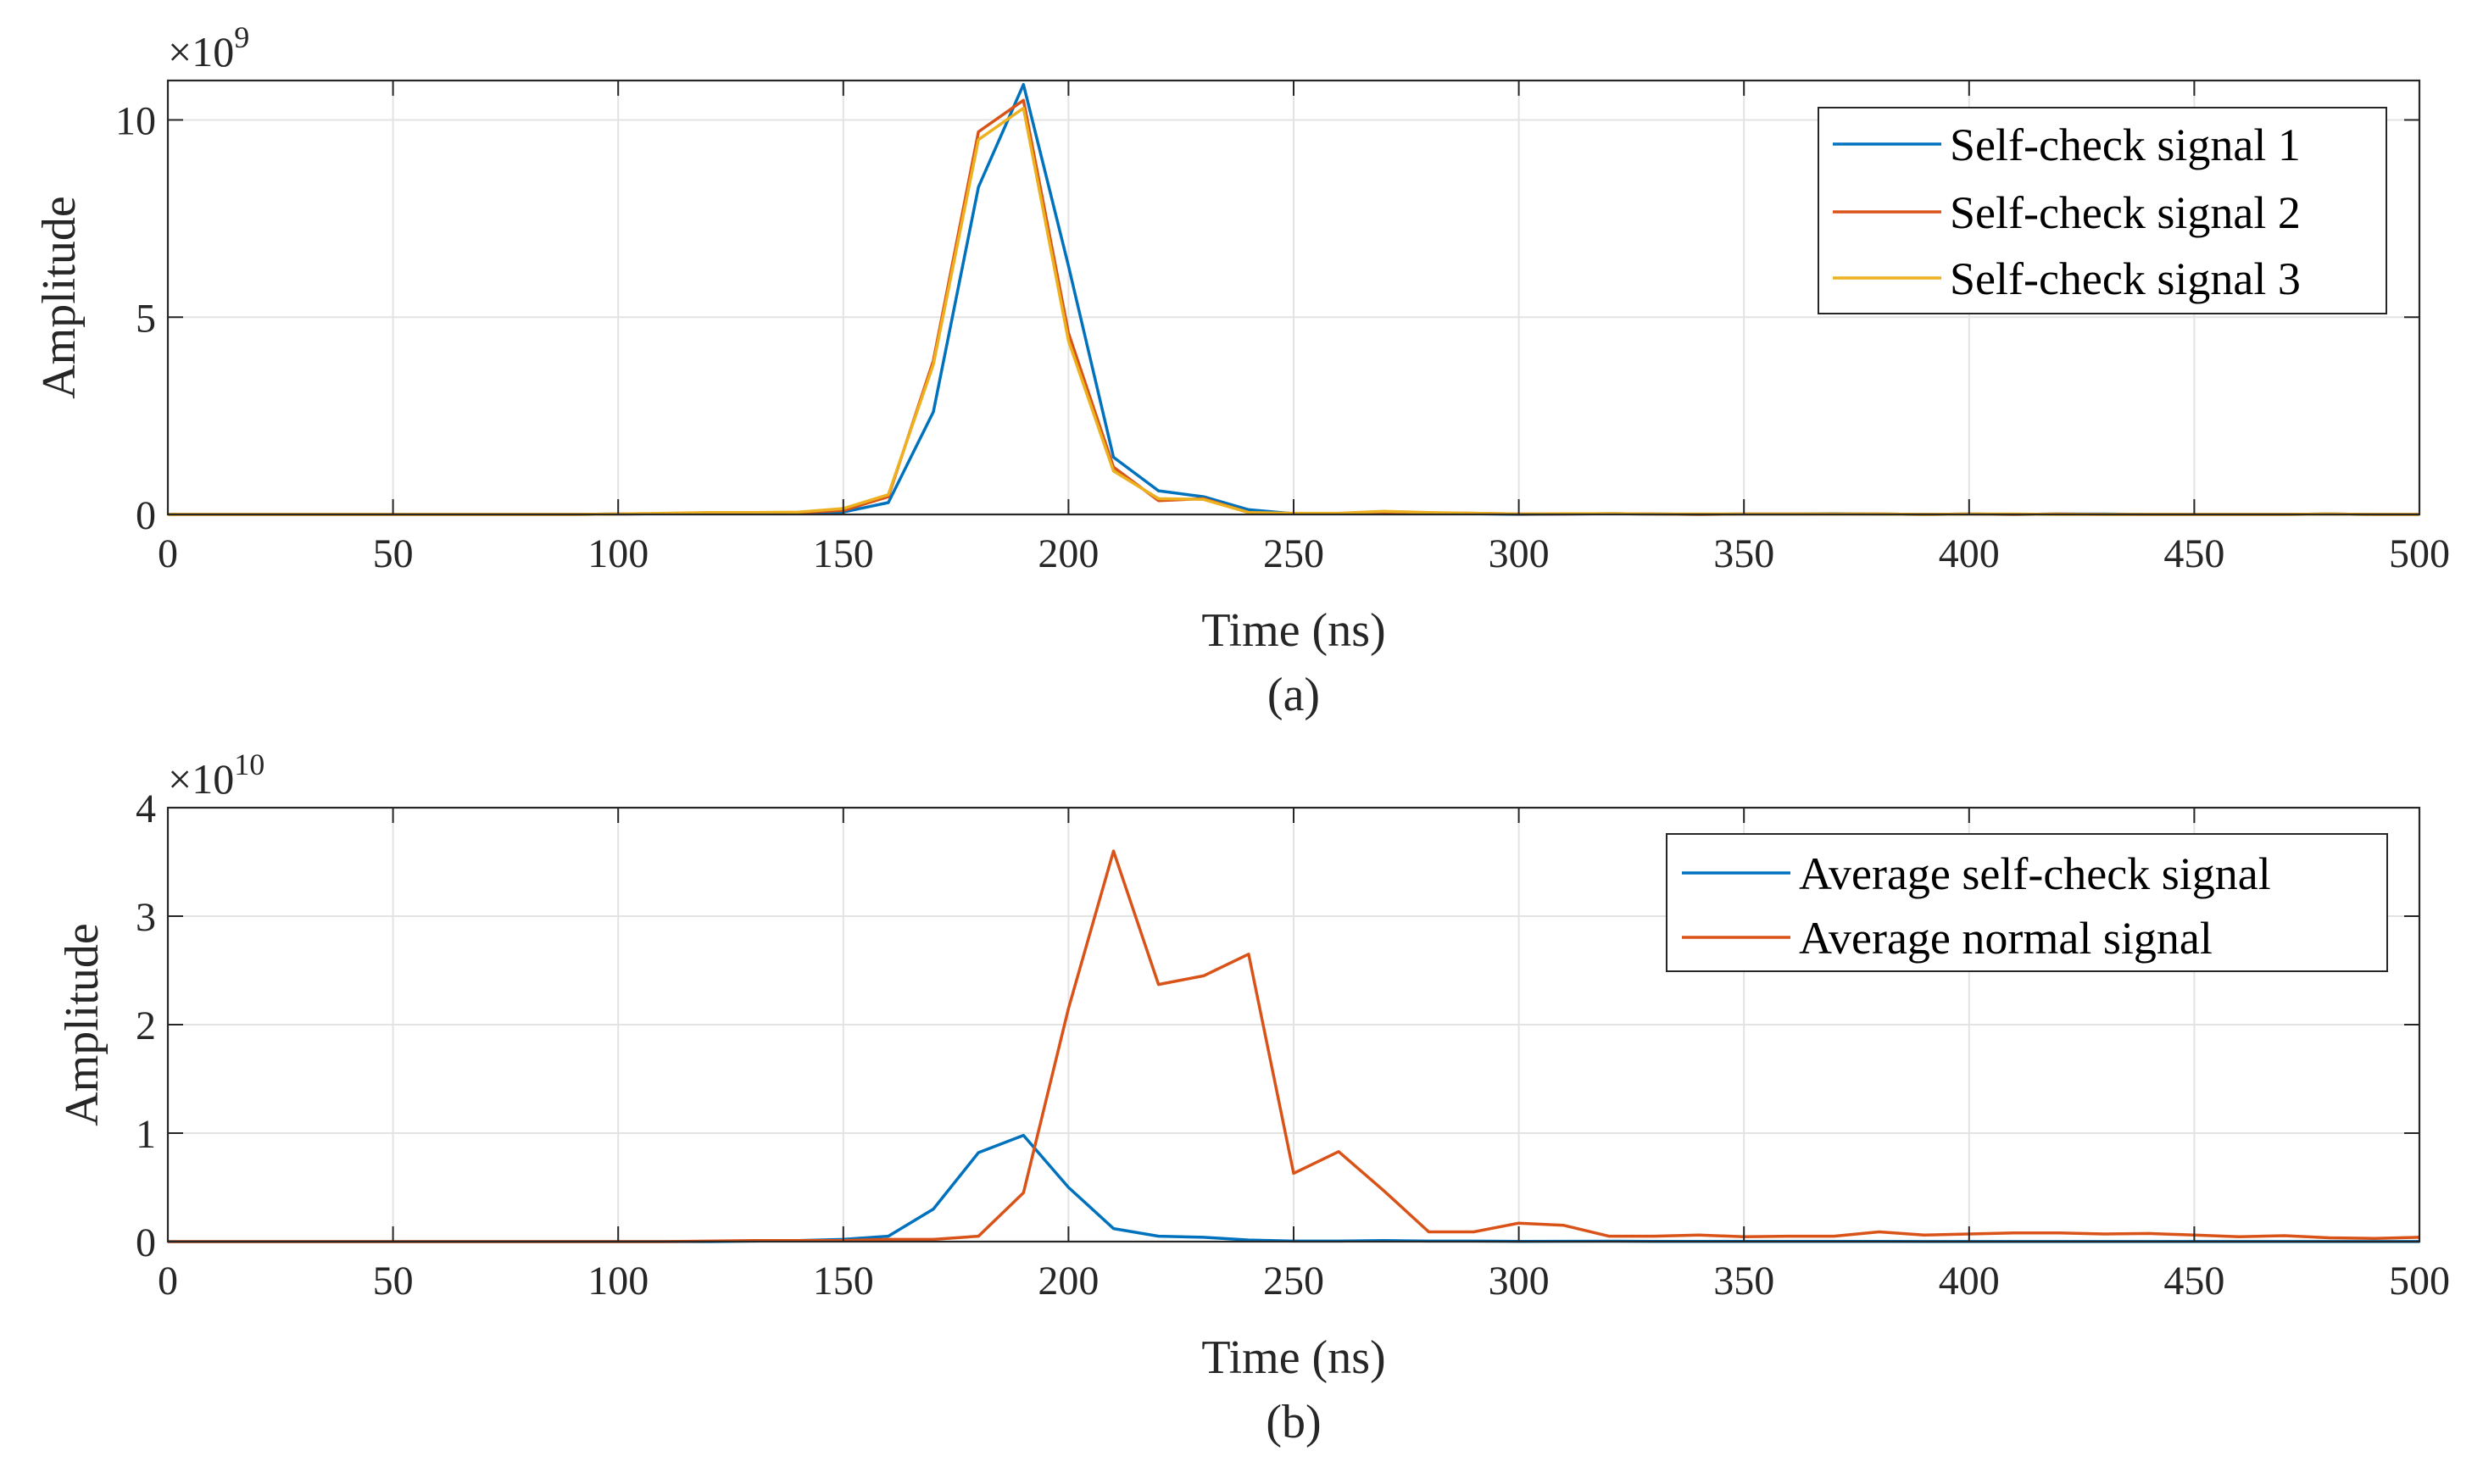 The width and height of the screenshot is (2483, 1484). What do you see at coordinates (2420, 1281) in the screenshot?
I see `x-tick-label-b: 500` at bounding box center [2420, 1281].